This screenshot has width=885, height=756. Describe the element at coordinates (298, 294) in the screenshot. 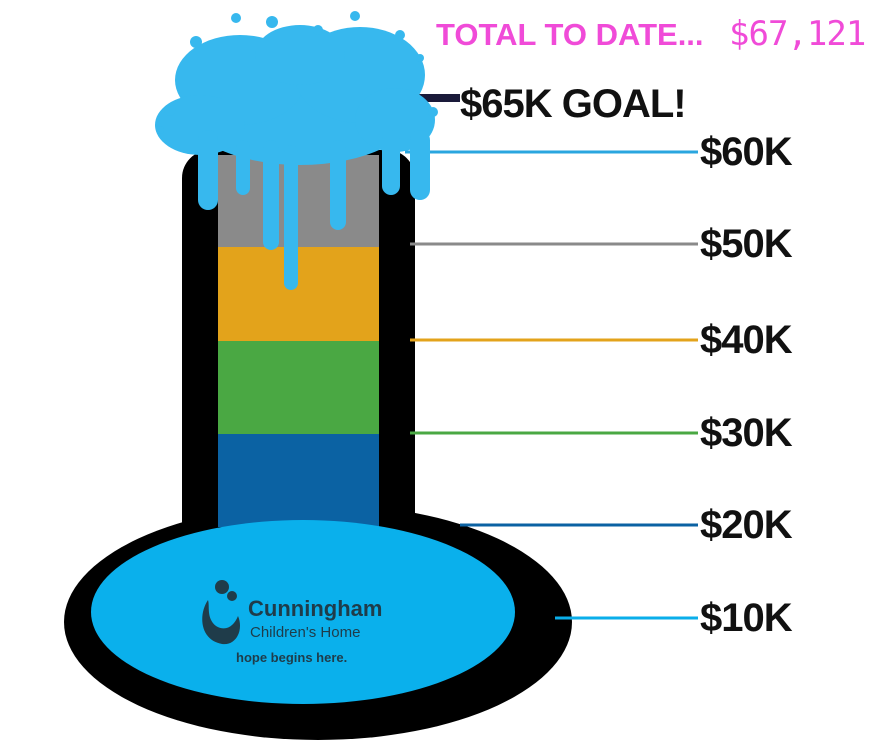

I see `segment-40k` at that location.